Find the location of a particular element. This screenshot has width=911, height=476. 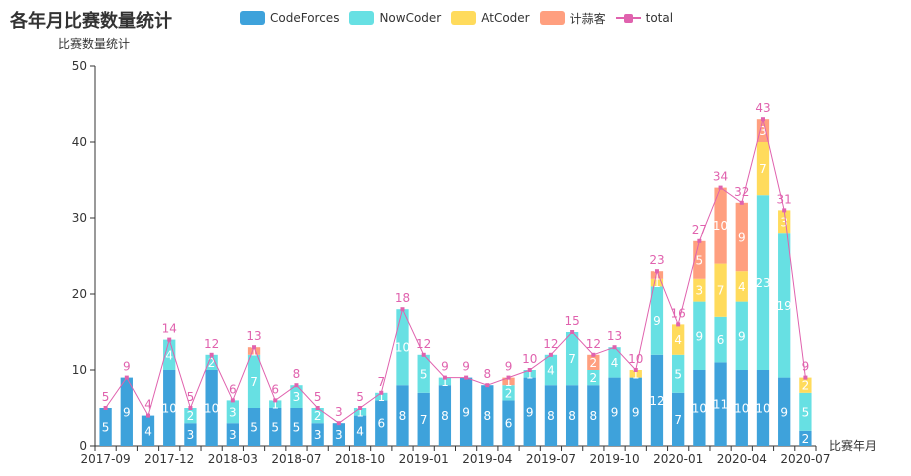

total-value-label: 18 is located at coordinates (402, 298).